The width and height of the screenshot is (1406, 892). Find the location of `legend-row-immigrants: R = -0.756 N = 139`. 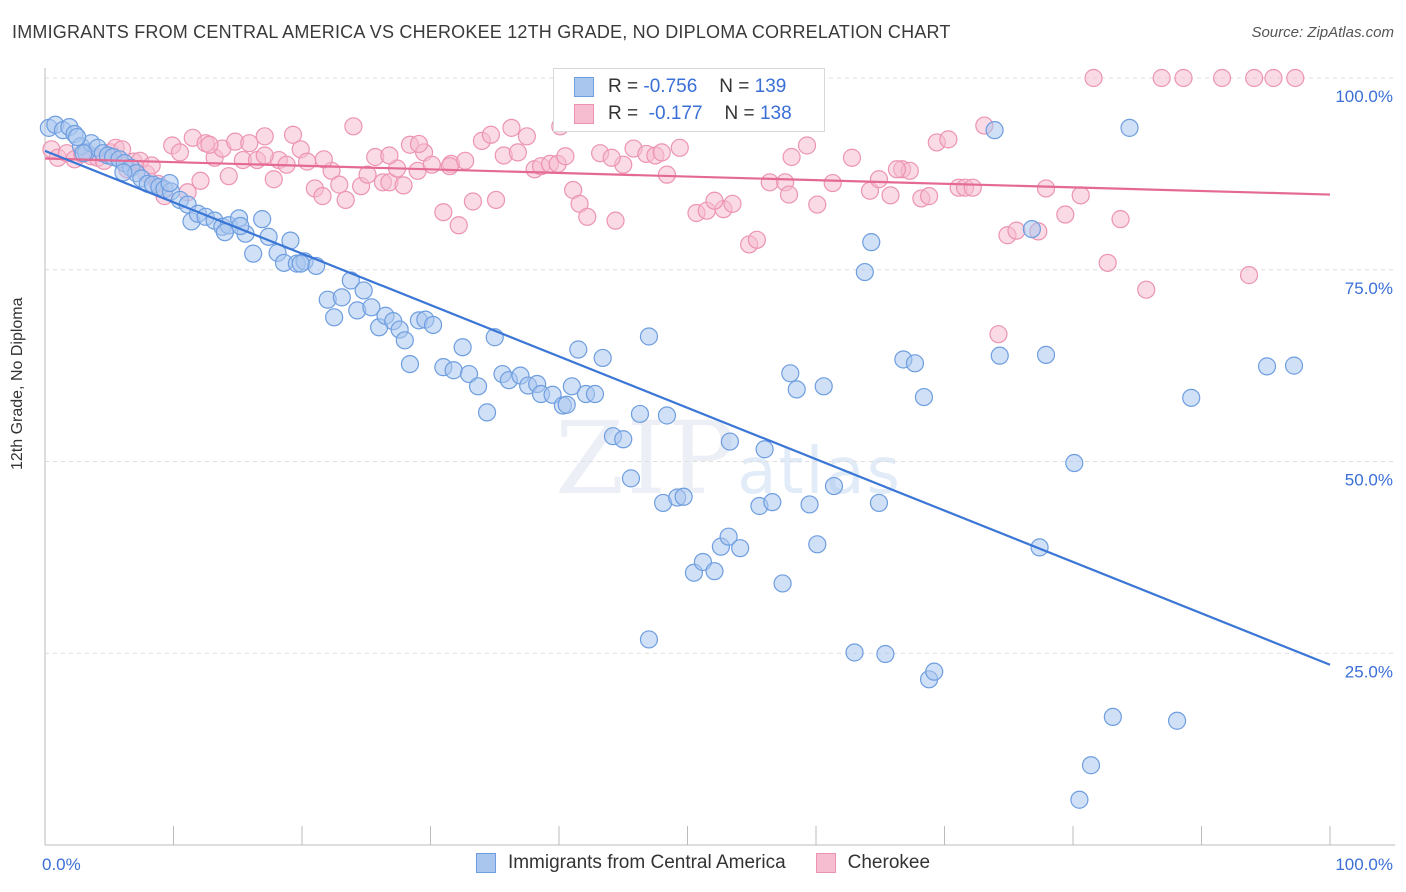

legend-row-immigrants: R = -0.756 N = 139 is located at coordinates (680, 87).